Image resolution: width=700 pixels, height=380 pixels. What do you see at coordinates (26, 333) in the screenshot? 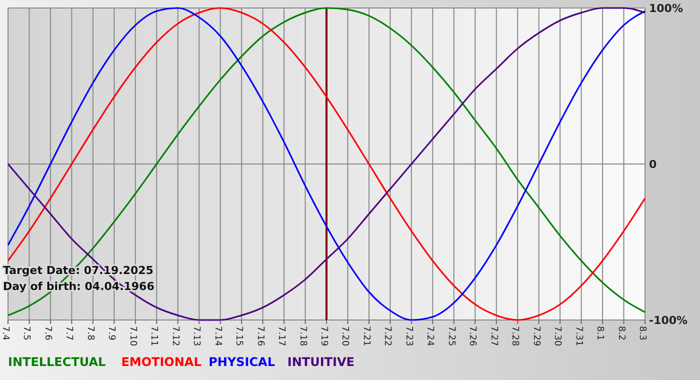
I see `x-tick-label: 7.5` at bounding box center [26, 333].